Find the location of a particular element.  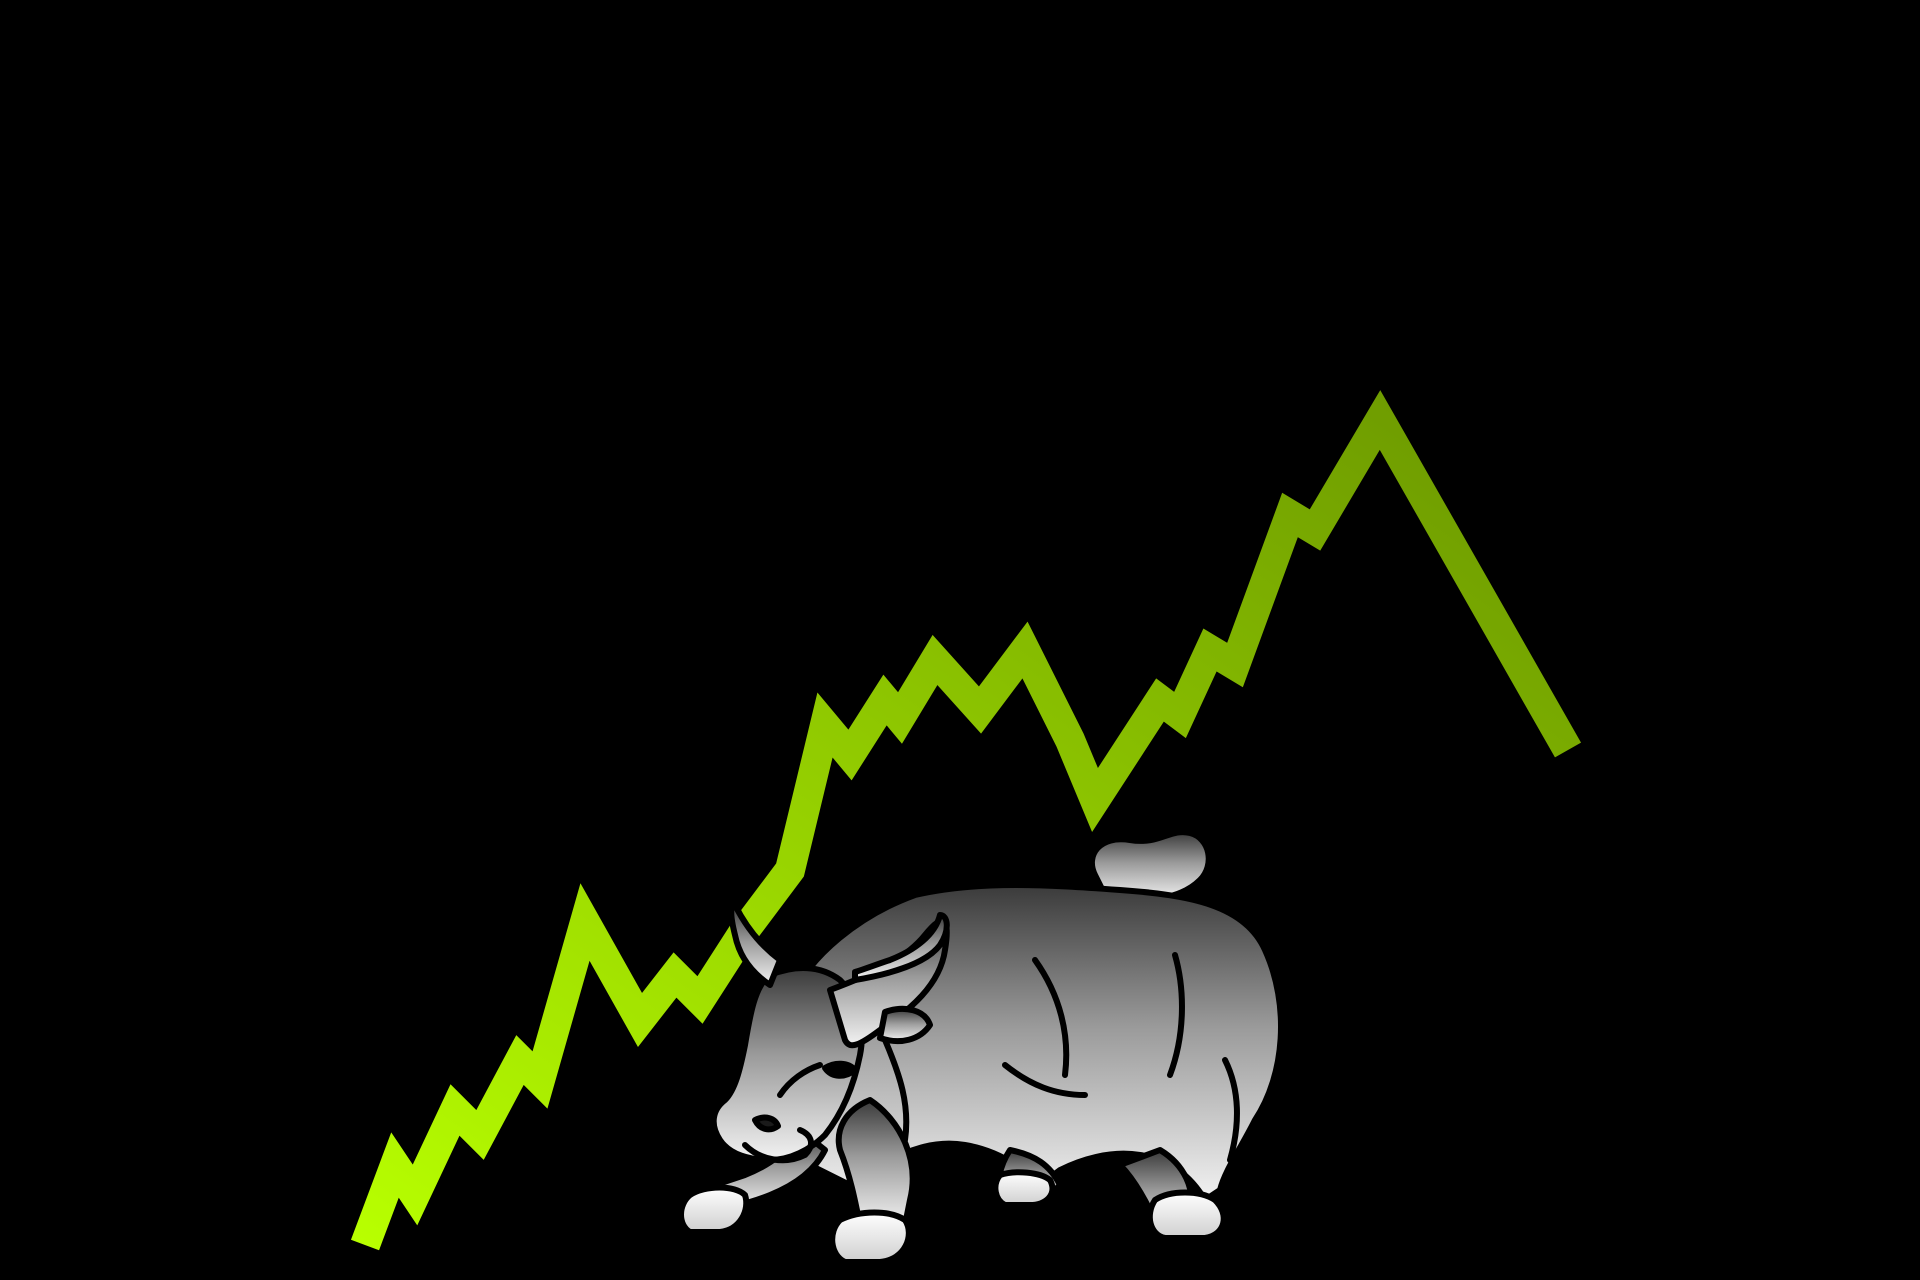

bull-ear is located at coordinates (905, 1025).